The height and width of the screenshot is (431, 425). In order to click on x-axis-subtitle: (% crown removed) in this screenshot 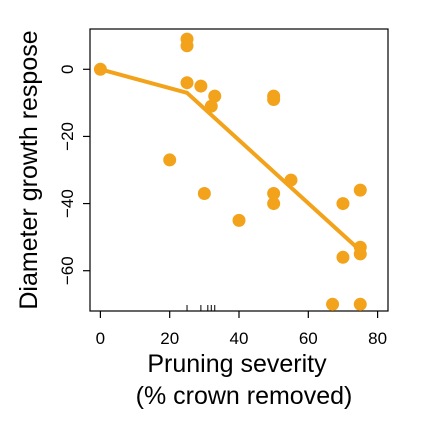, I will do `click(244, 396)`.